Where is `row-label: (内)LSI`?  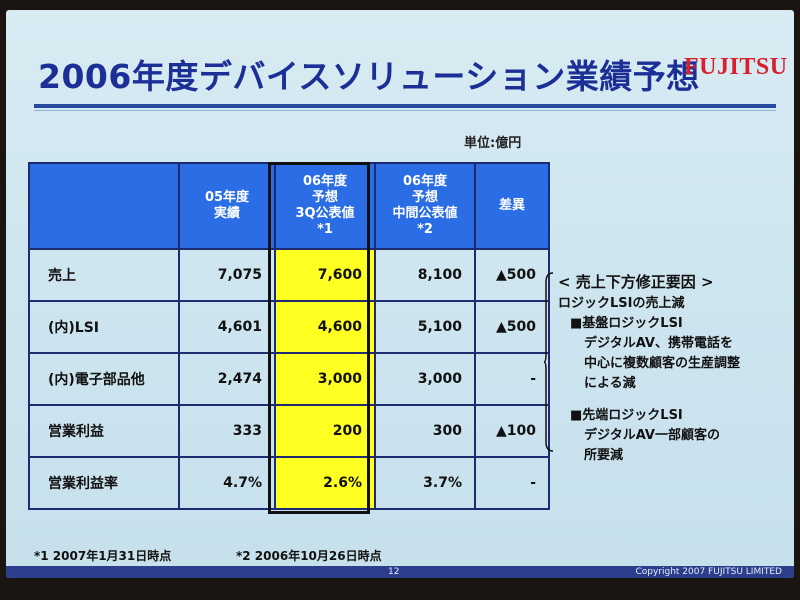 row-label: (内)LSI is located at coordinates (104, 327).